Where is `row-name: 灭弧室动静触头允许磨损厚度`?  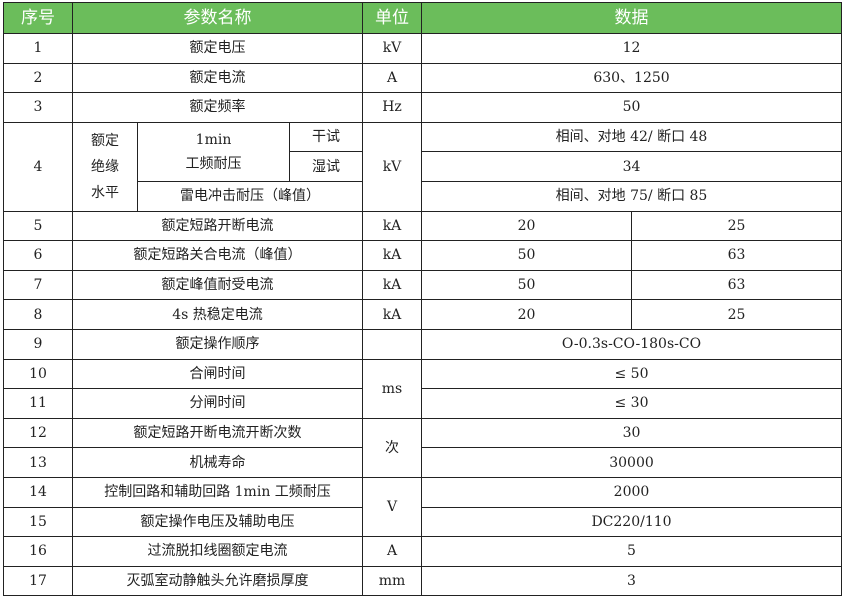
row-name: 灭弧室动静触头允许磨损厚度 is located at coordinates (217, 581).